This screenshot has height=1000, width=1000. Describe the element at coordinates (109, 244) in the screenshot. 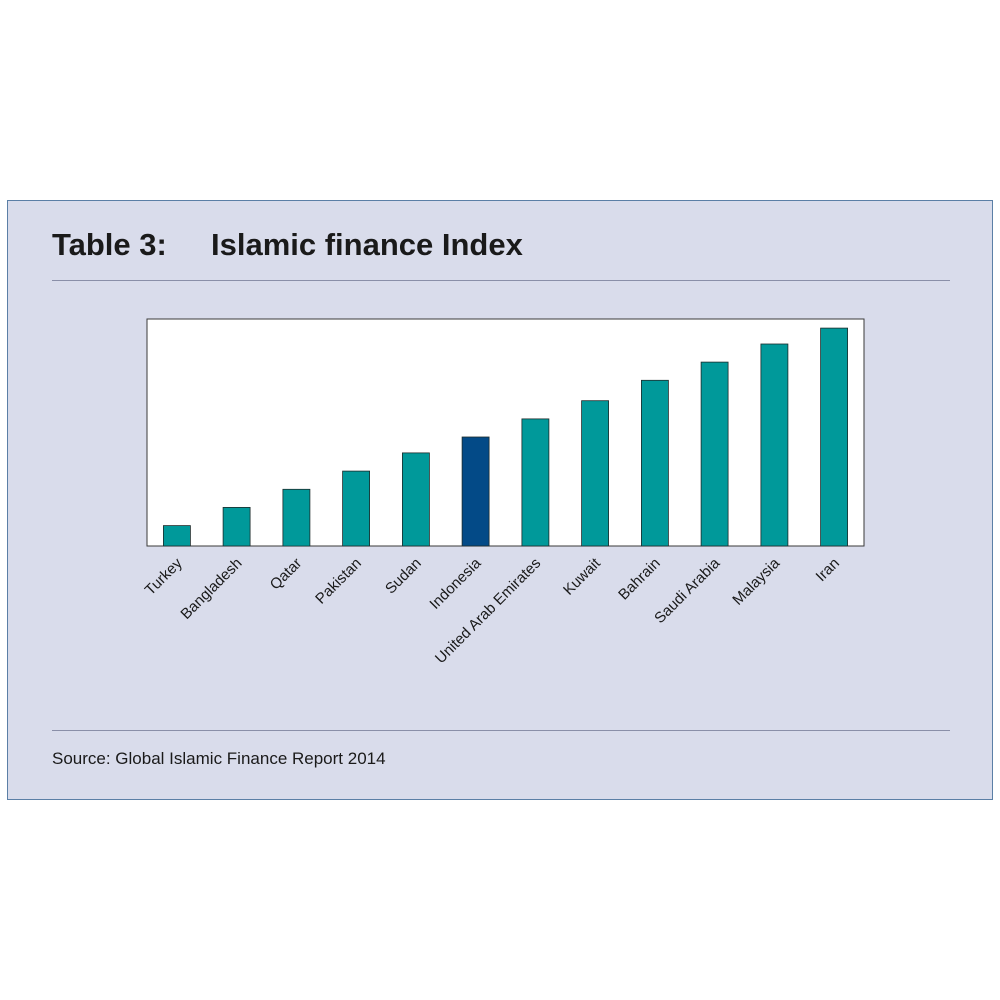

I see `table-number: Table 3:` at that location.